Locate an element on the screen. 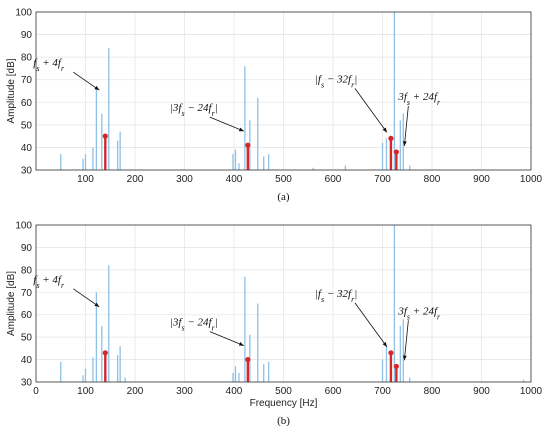 This screenshot has height=436, width=550. x-tick-label: 0 is located at coordinates (36, 391).